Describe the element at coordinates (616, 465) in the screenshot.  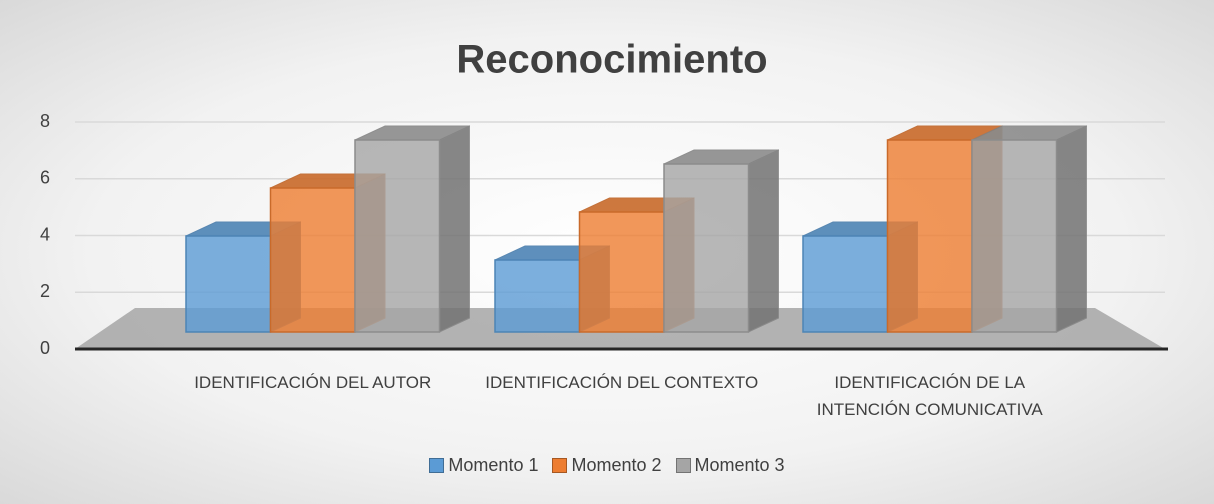
I see `legend-label: Momento 2` at that location.